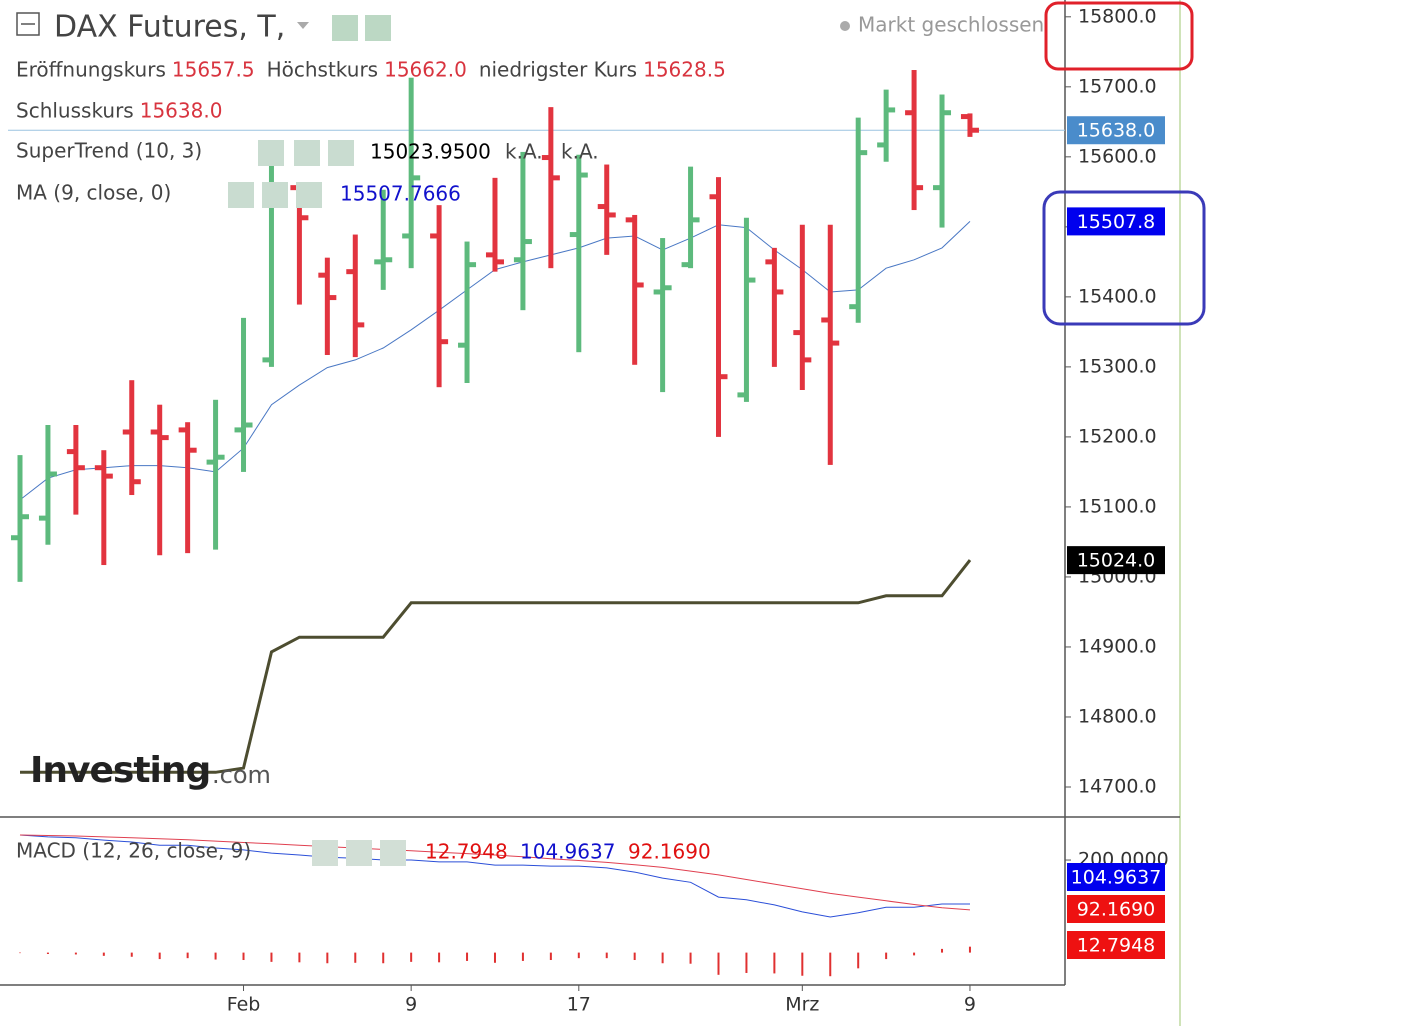 The height and width of the screenshot is (1026, 1415). Describe the element at coordinates (1116, 131) in the screenshot. I see `price-badge-label: 15638.0` at that location.